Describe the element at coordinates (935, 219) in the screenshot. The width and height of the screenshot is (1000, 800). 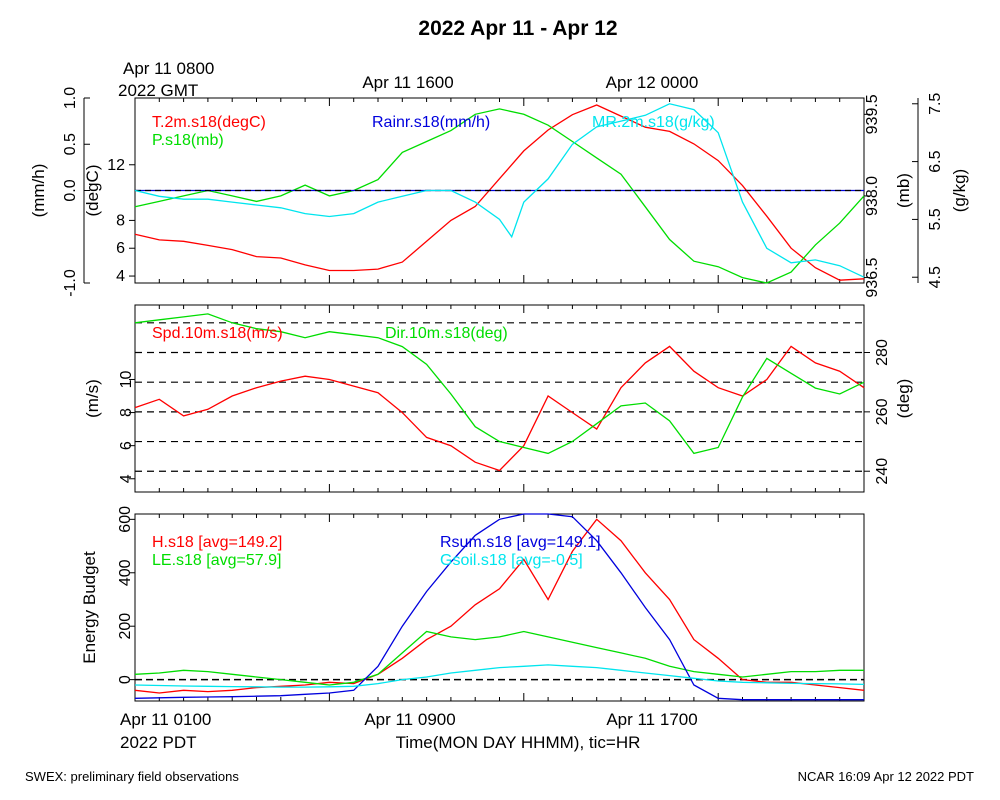
I see `mr-axis-tick-label: 5.5` at that location.